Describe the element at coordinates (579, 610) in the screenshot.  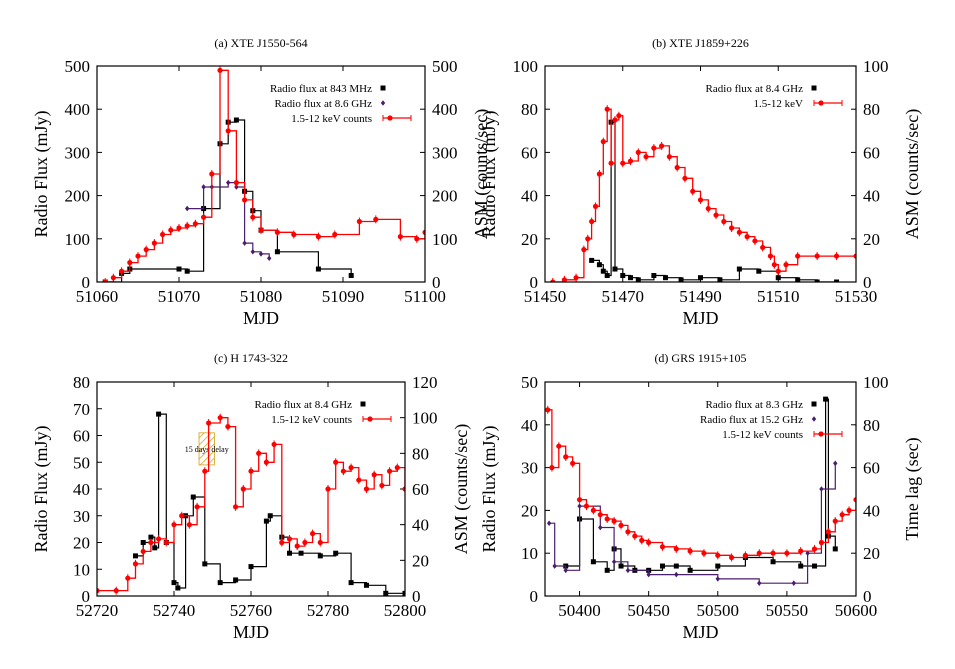
I see `x-tick-label: 50400` at that location.